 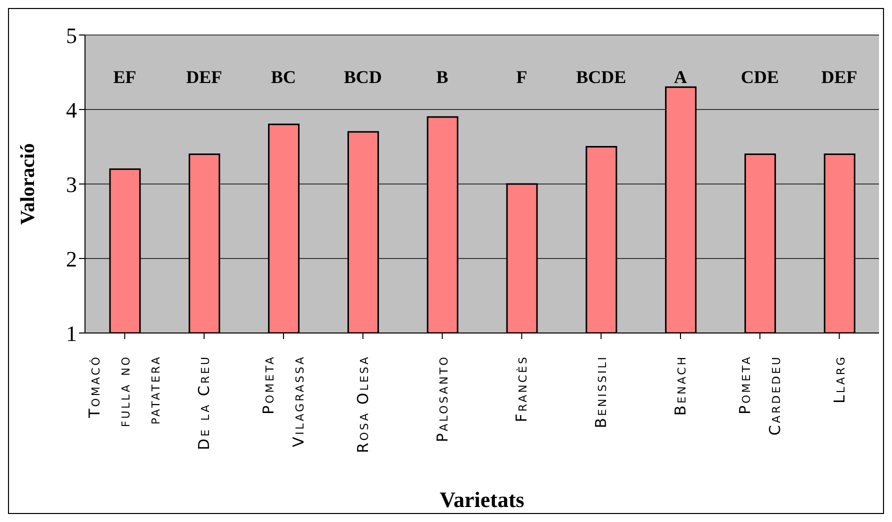 I want to click on y-axis-title: Valoració, so click(x=28, y=184).